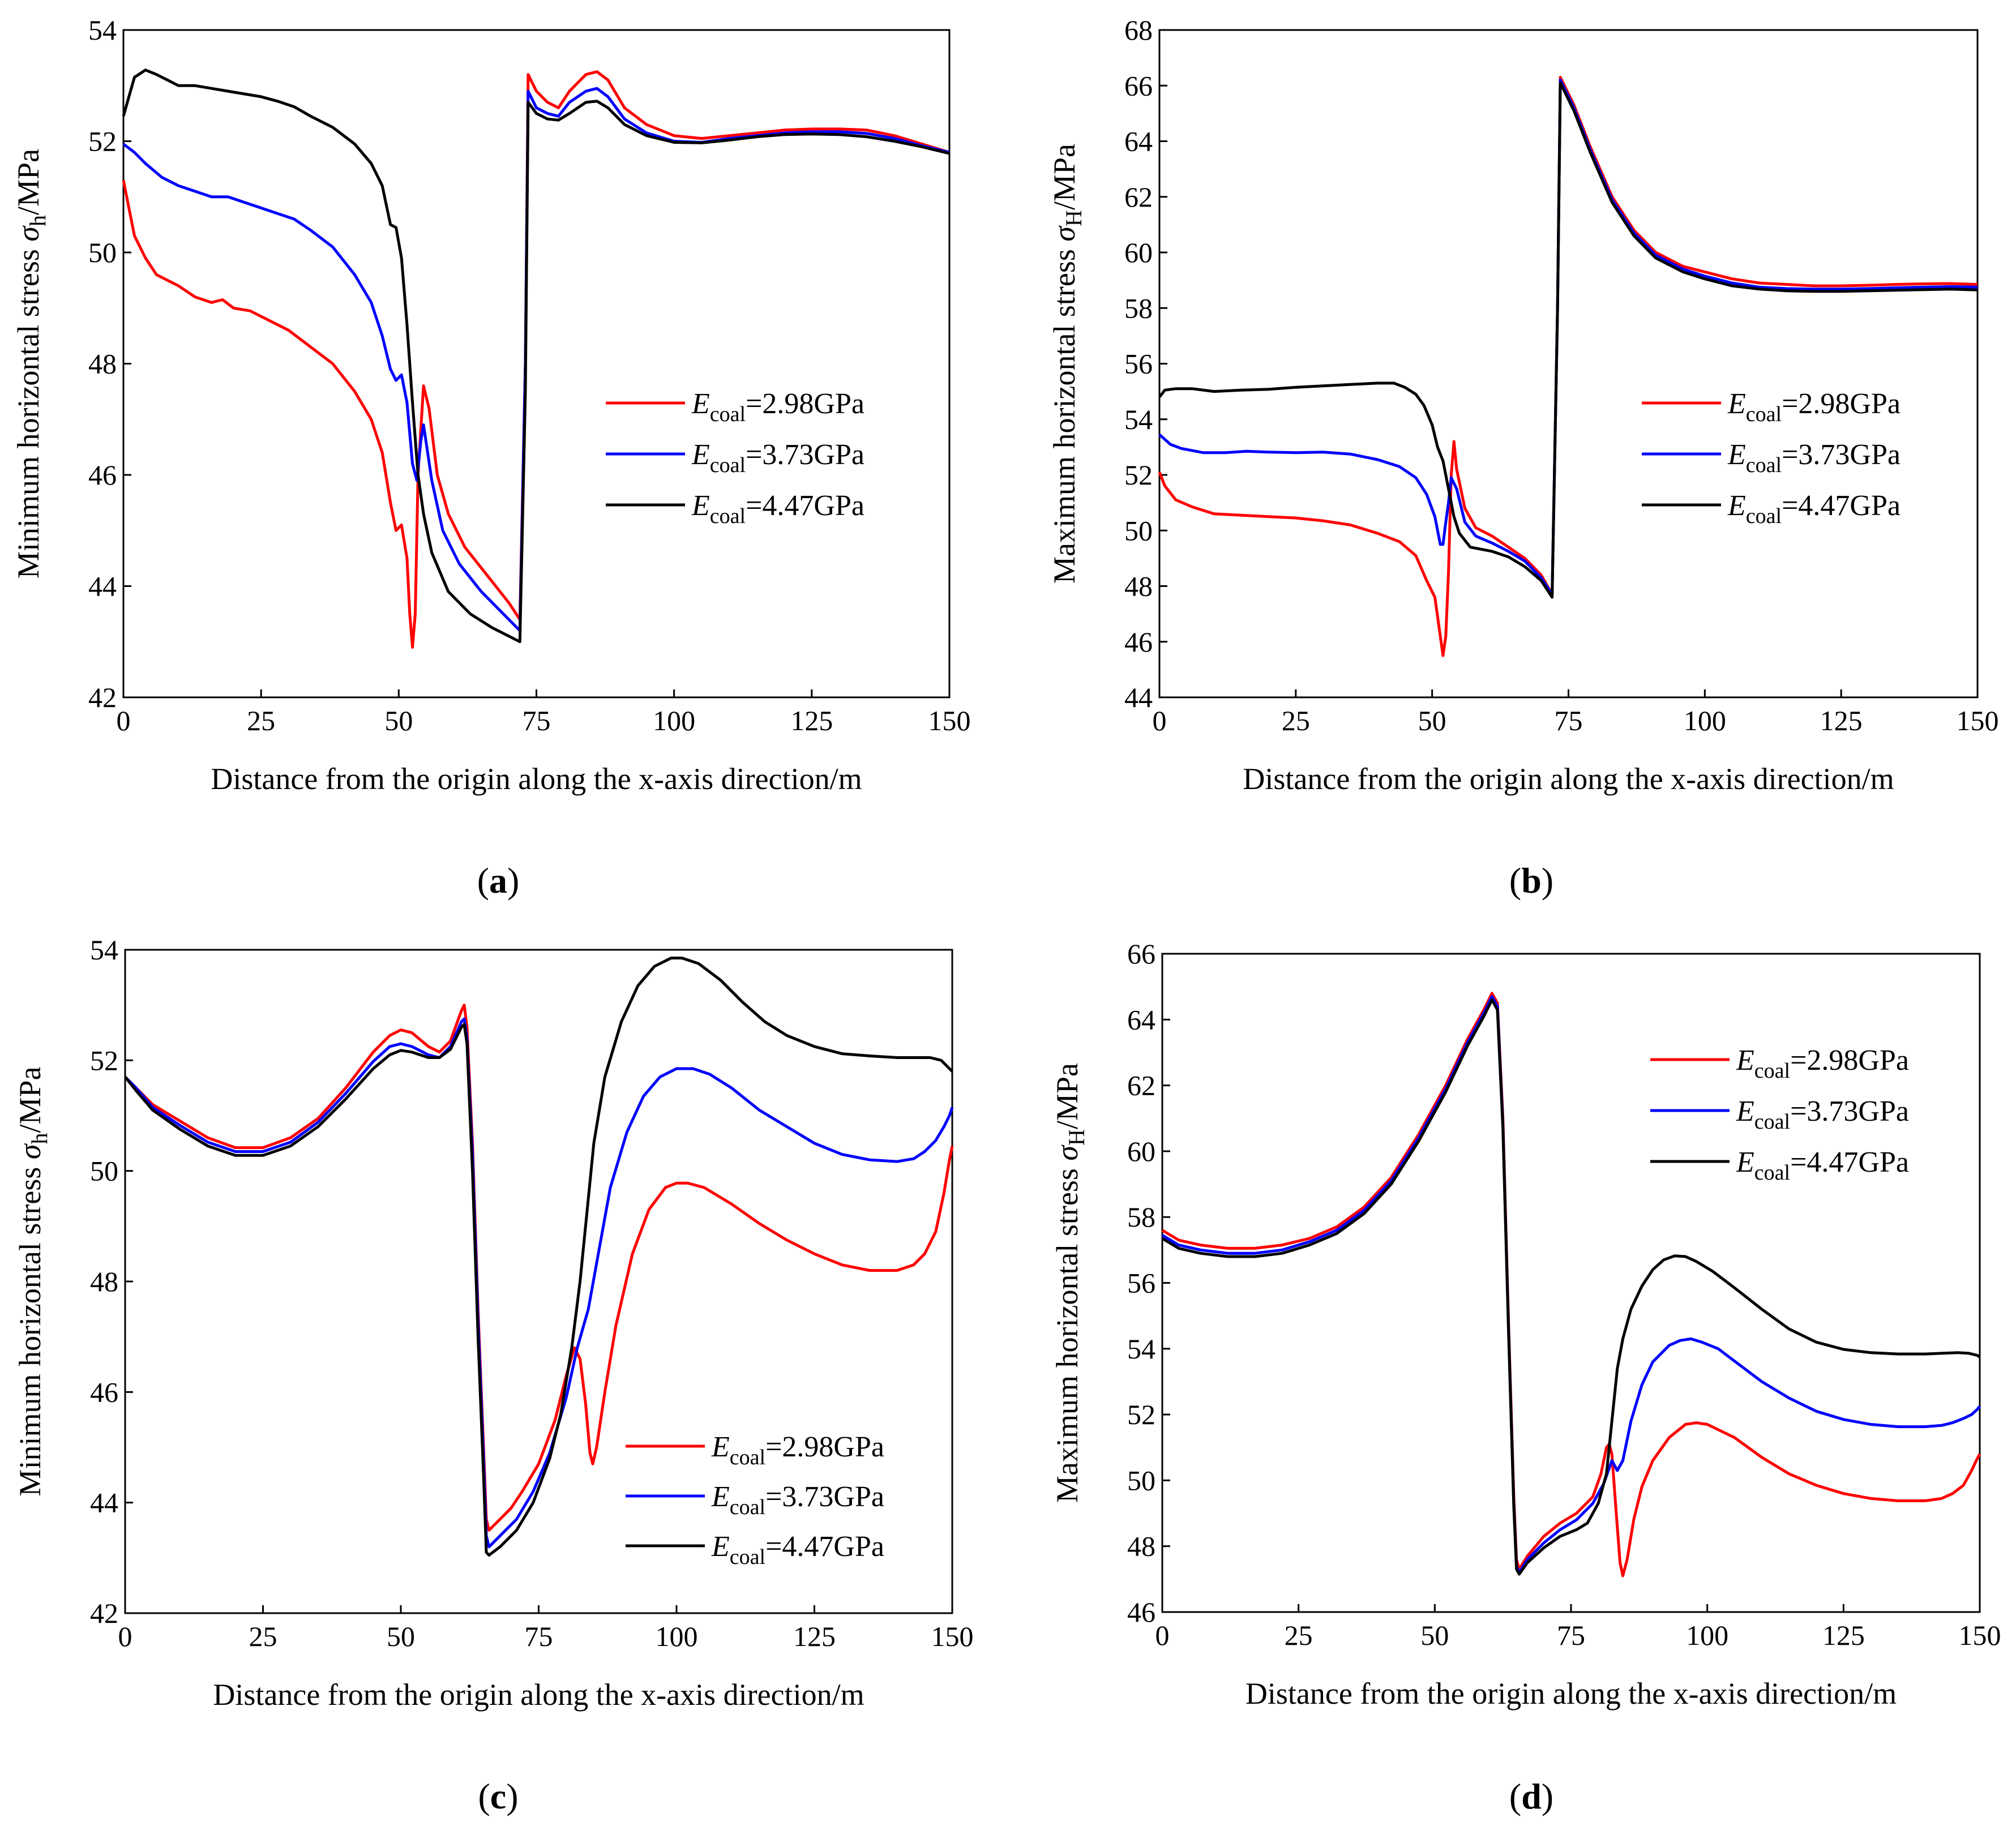 Image resolution: width=2016 pixels, height=1839 pixels. What do you see at coordinates (498, 881) in the screenshot?
I see `caption-letter: a` at bounding box center [498, 881].